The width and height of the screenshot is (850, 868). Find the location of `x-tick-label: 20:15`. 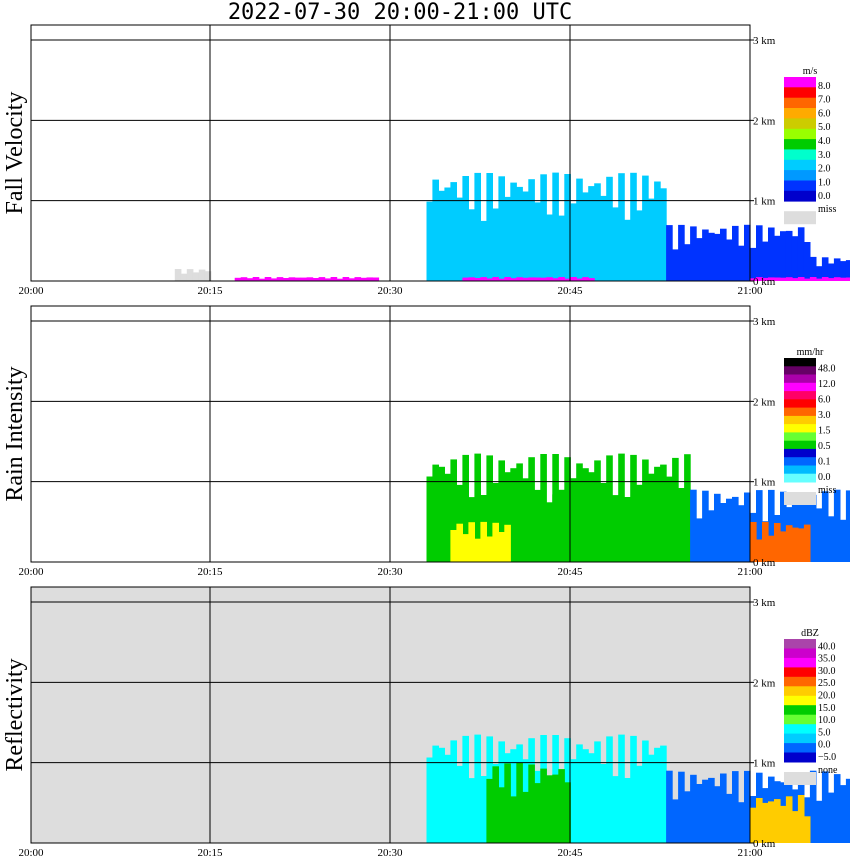

x-tick-label: 20:15 is located at coordinates (210, 853).